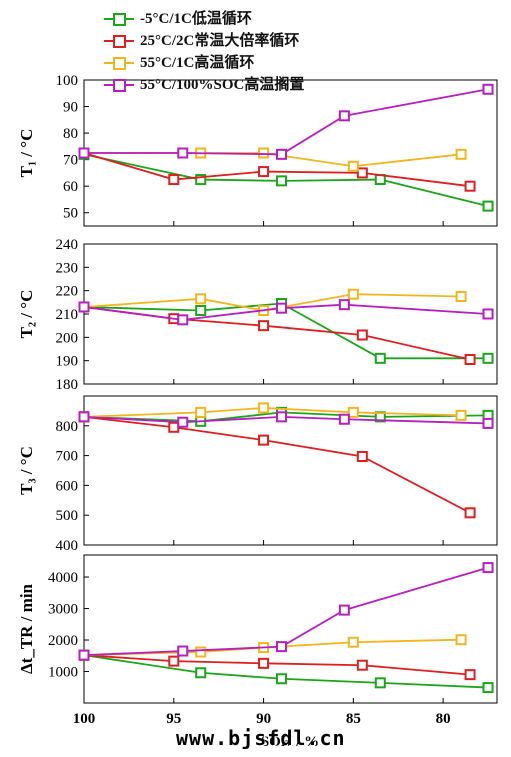  What do you see at coordinates (67, 81) in the screenshot?
I see `y-tick-label: 100` at bounding box center [67, 81].